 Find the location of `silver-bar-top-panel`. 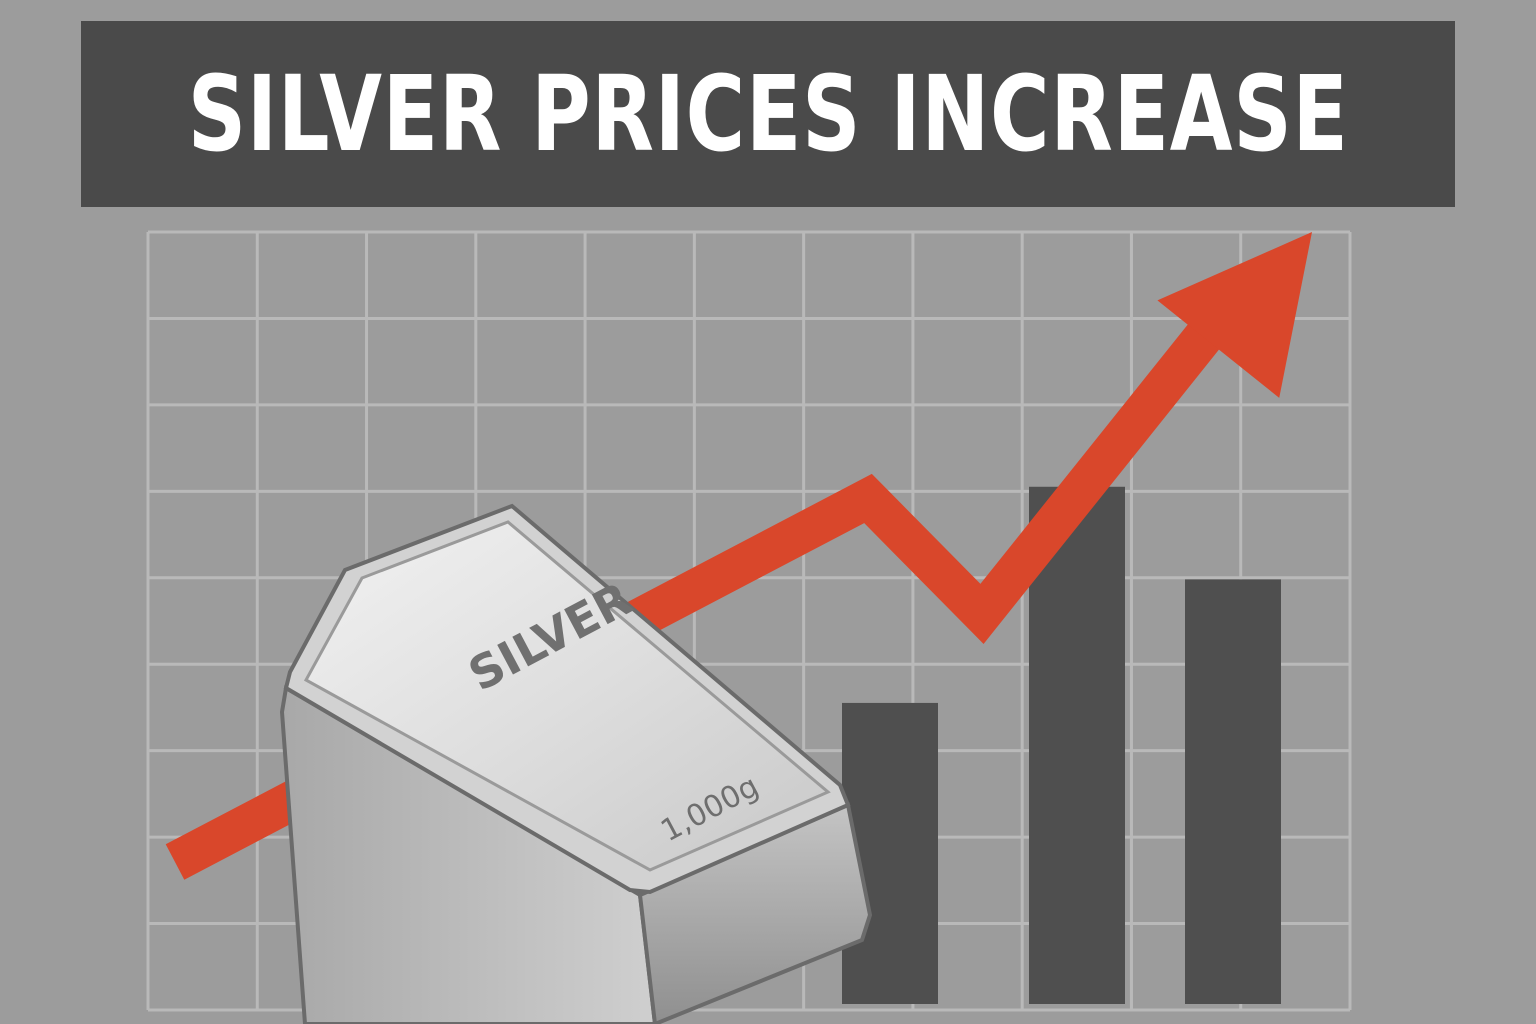

silver-bar-top-panel is located at coordinates (567, 696).